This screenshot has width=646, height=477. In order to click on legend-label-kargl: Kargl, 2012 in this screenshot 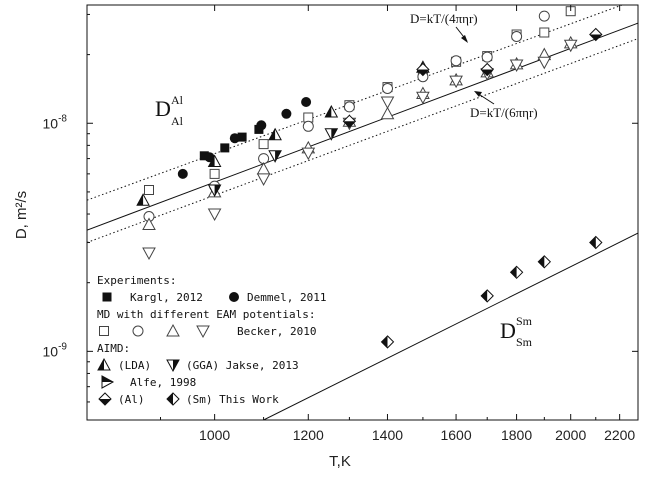, I will do `click(166, 297)`.